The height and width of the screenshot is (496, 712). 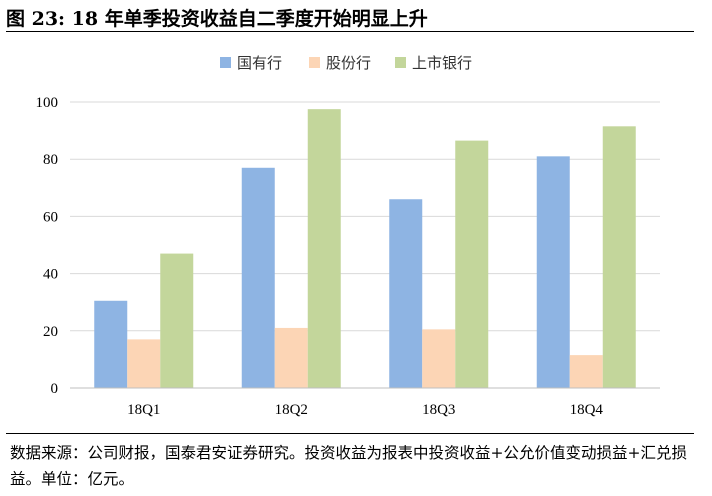 What do you see at coordinates (217, 19) in the screenshot?
I see `figure-title: 图 23: 18 年单季投资收益自二季度开始明显上升` at bounding box center [217, 19].